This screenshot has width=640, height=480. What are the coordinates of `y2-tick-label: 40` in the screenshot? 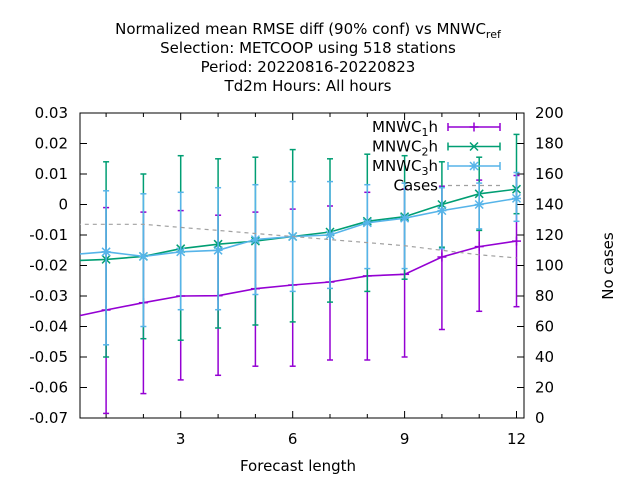 It's located at (544, 357).